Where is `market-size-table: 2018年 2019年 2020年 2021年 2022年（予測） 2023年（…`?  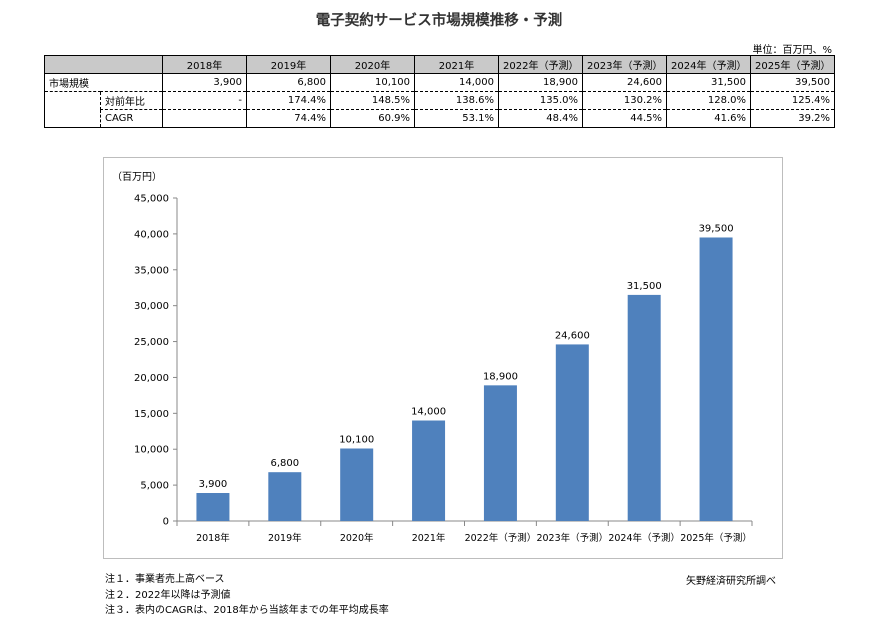
market-size-table: 2018年 2019年 2020年 2021年 2022年（予測） 2023年（… is located at coordinates (439, 91).